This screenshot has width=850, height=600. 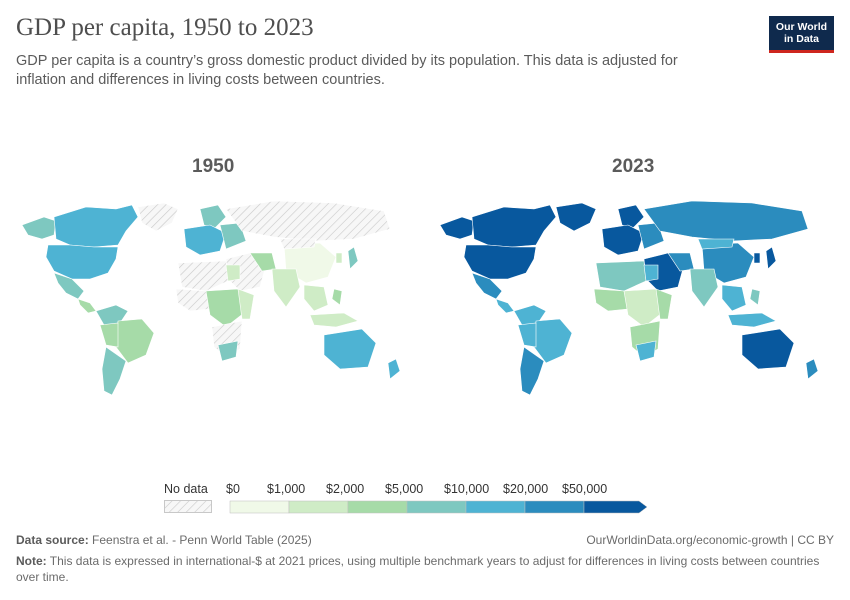 I want to click on map-year-1950: 1950, so click(x=213, y=166).